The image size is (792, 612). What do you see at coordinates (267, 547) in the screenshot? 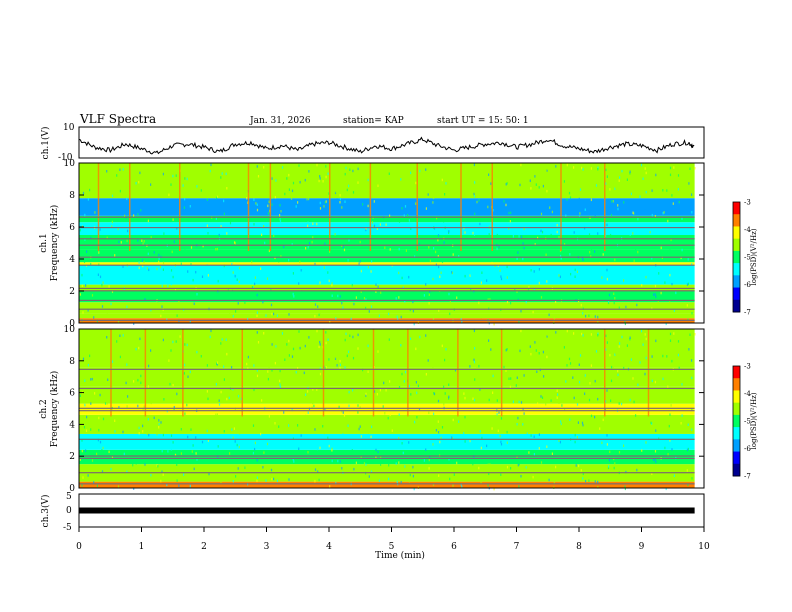
I see `xtick-label: 3` at bounding box center [267, 547].